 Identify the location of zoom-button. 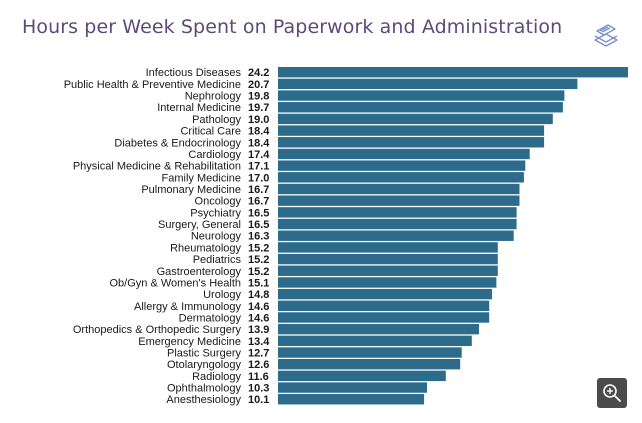
(612, 393).